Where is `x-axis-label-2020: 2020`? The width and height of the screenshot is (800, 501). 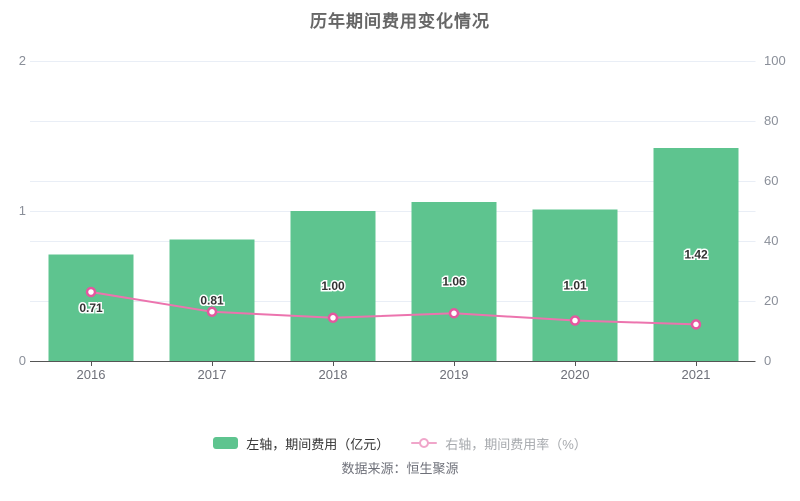
x-axis-label-2020: 2020 is located at coordinates (575, 374).